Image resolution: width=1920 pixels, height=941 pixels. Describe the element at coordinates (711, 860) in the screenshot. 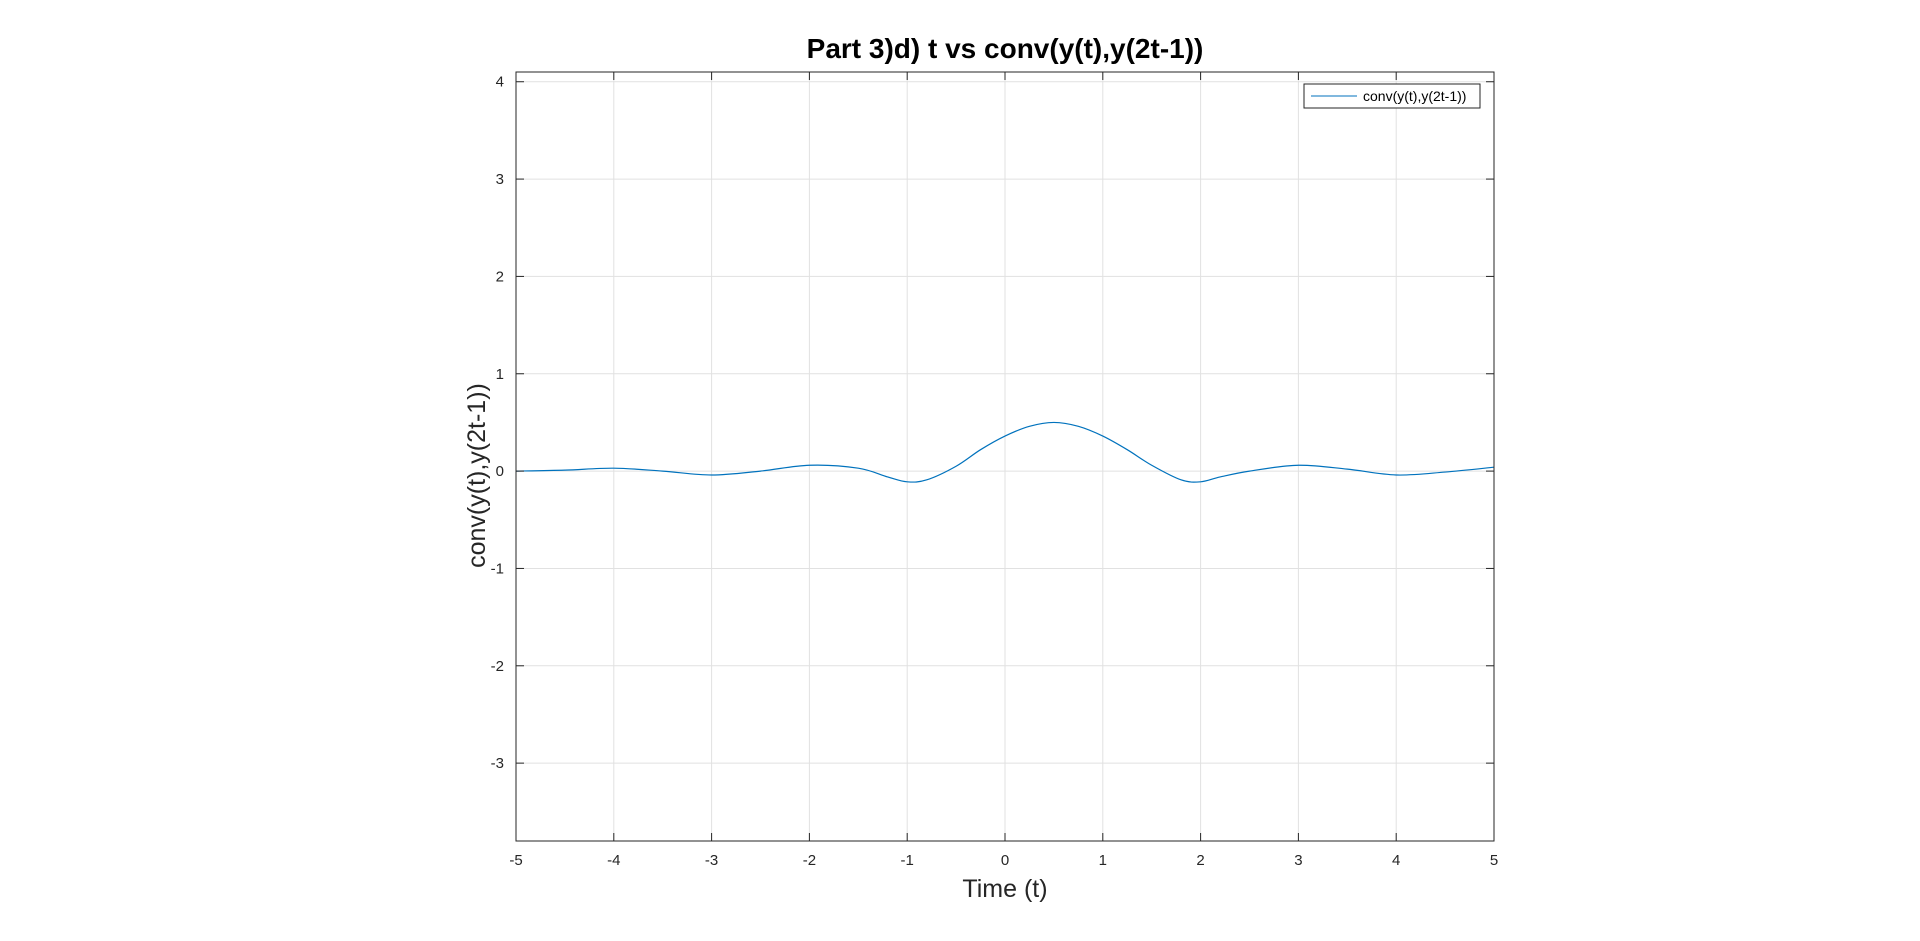

I see `x-tick-label: -3` at that location.